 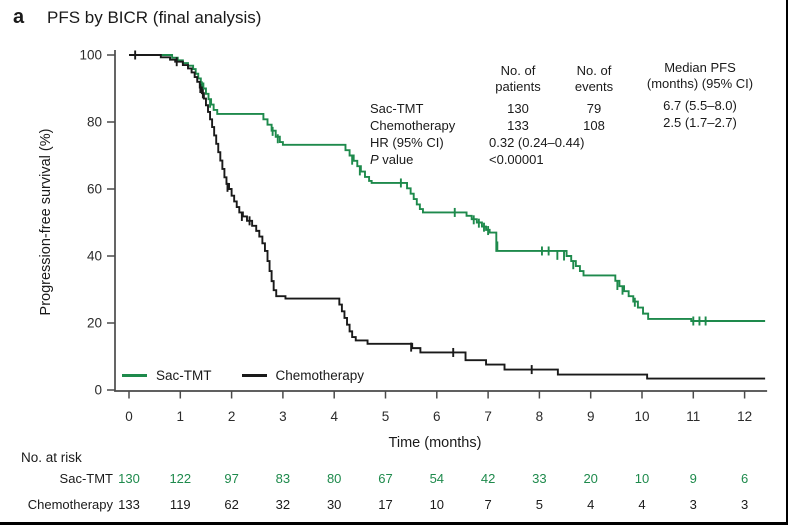 What do you see at coordinates (537, 142) in the screenshot?
I see `stats-hr-value: 0.32 (0.24–0.44)` at bounding box center [537, 142].